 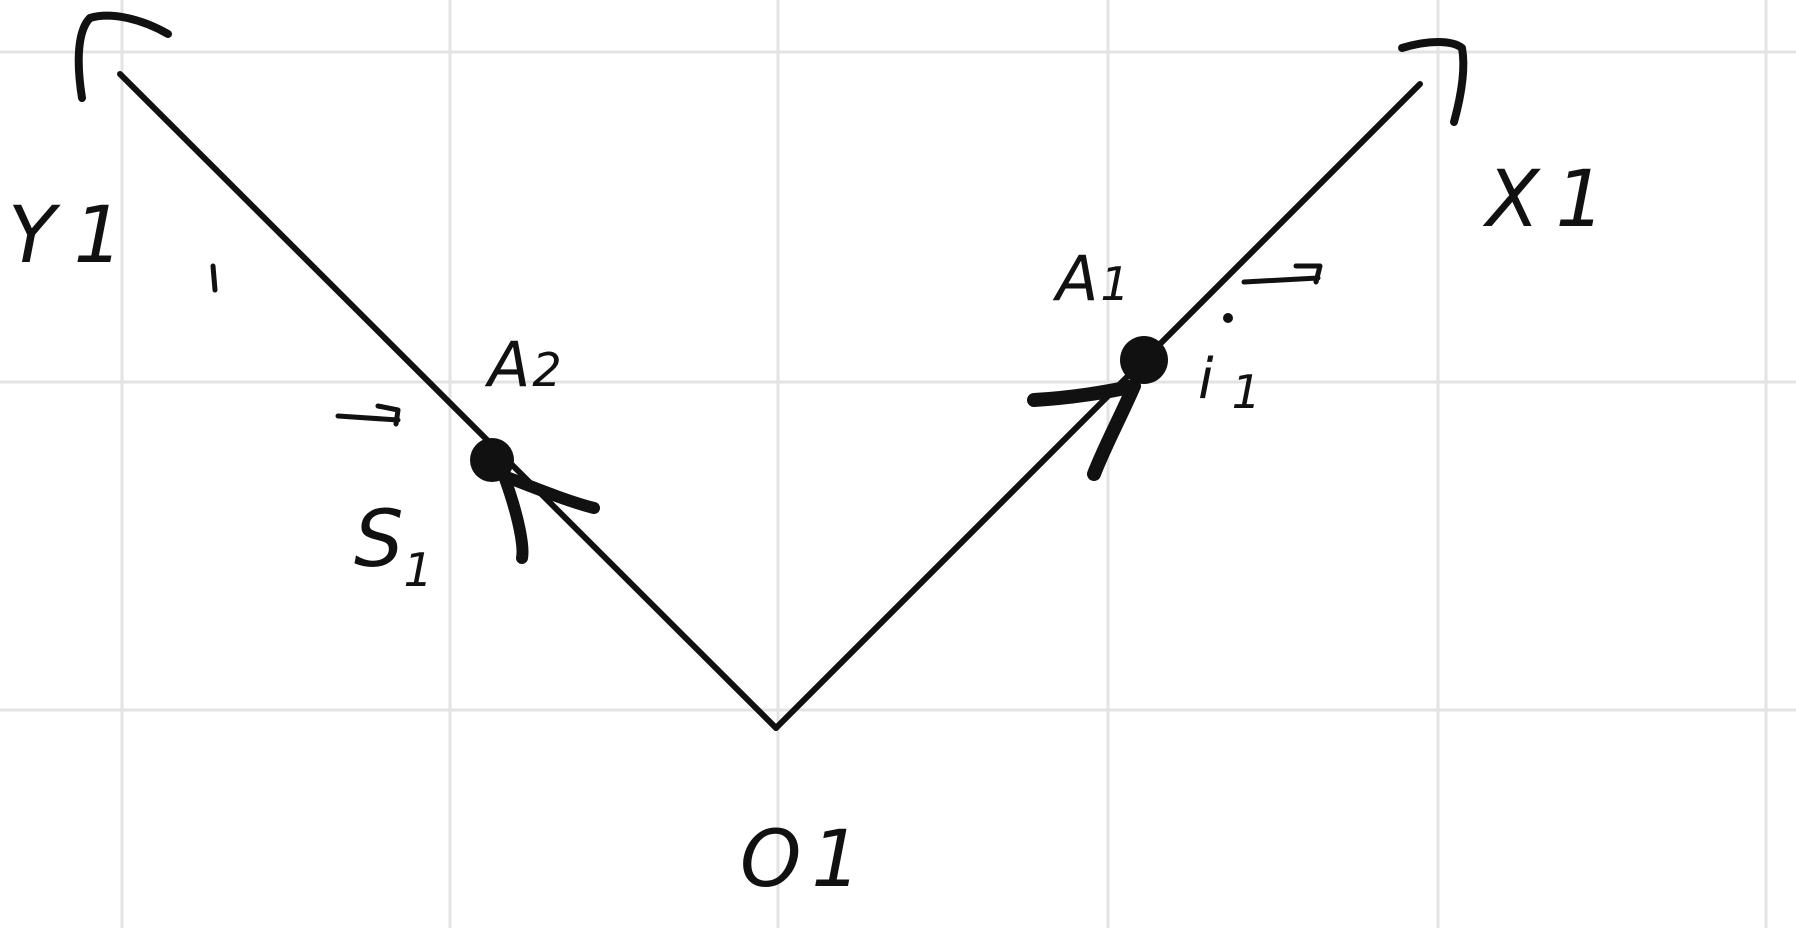 I want to click on point-a1-label-subscript: 1, so click(x=1114, y=284).